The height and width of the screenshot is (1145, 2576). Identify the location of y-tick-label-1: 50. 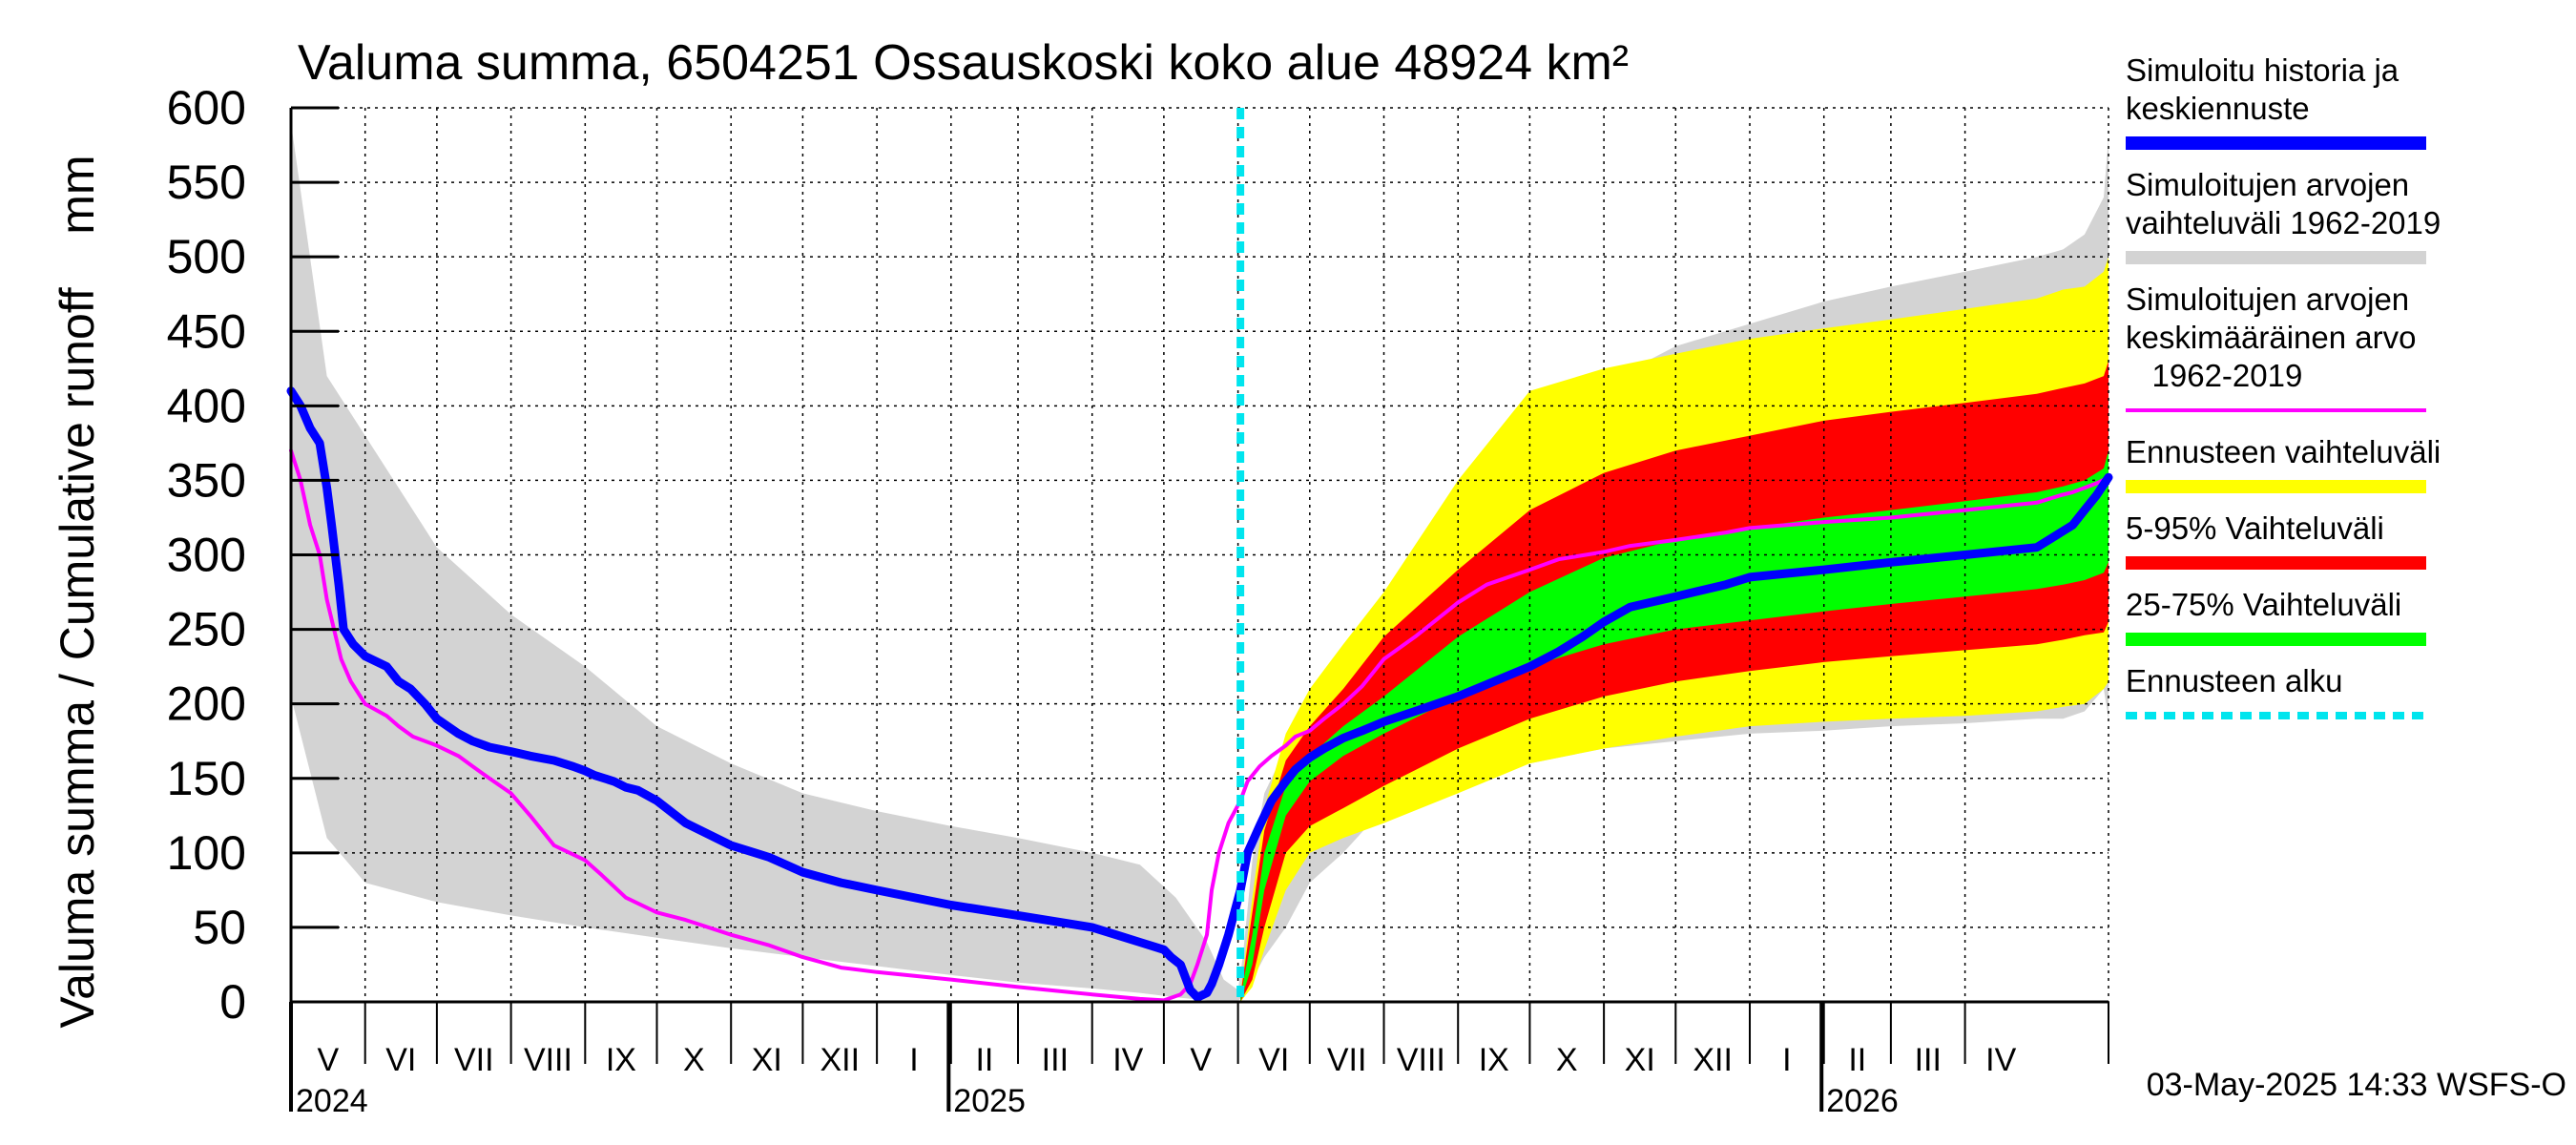
(219, 927).